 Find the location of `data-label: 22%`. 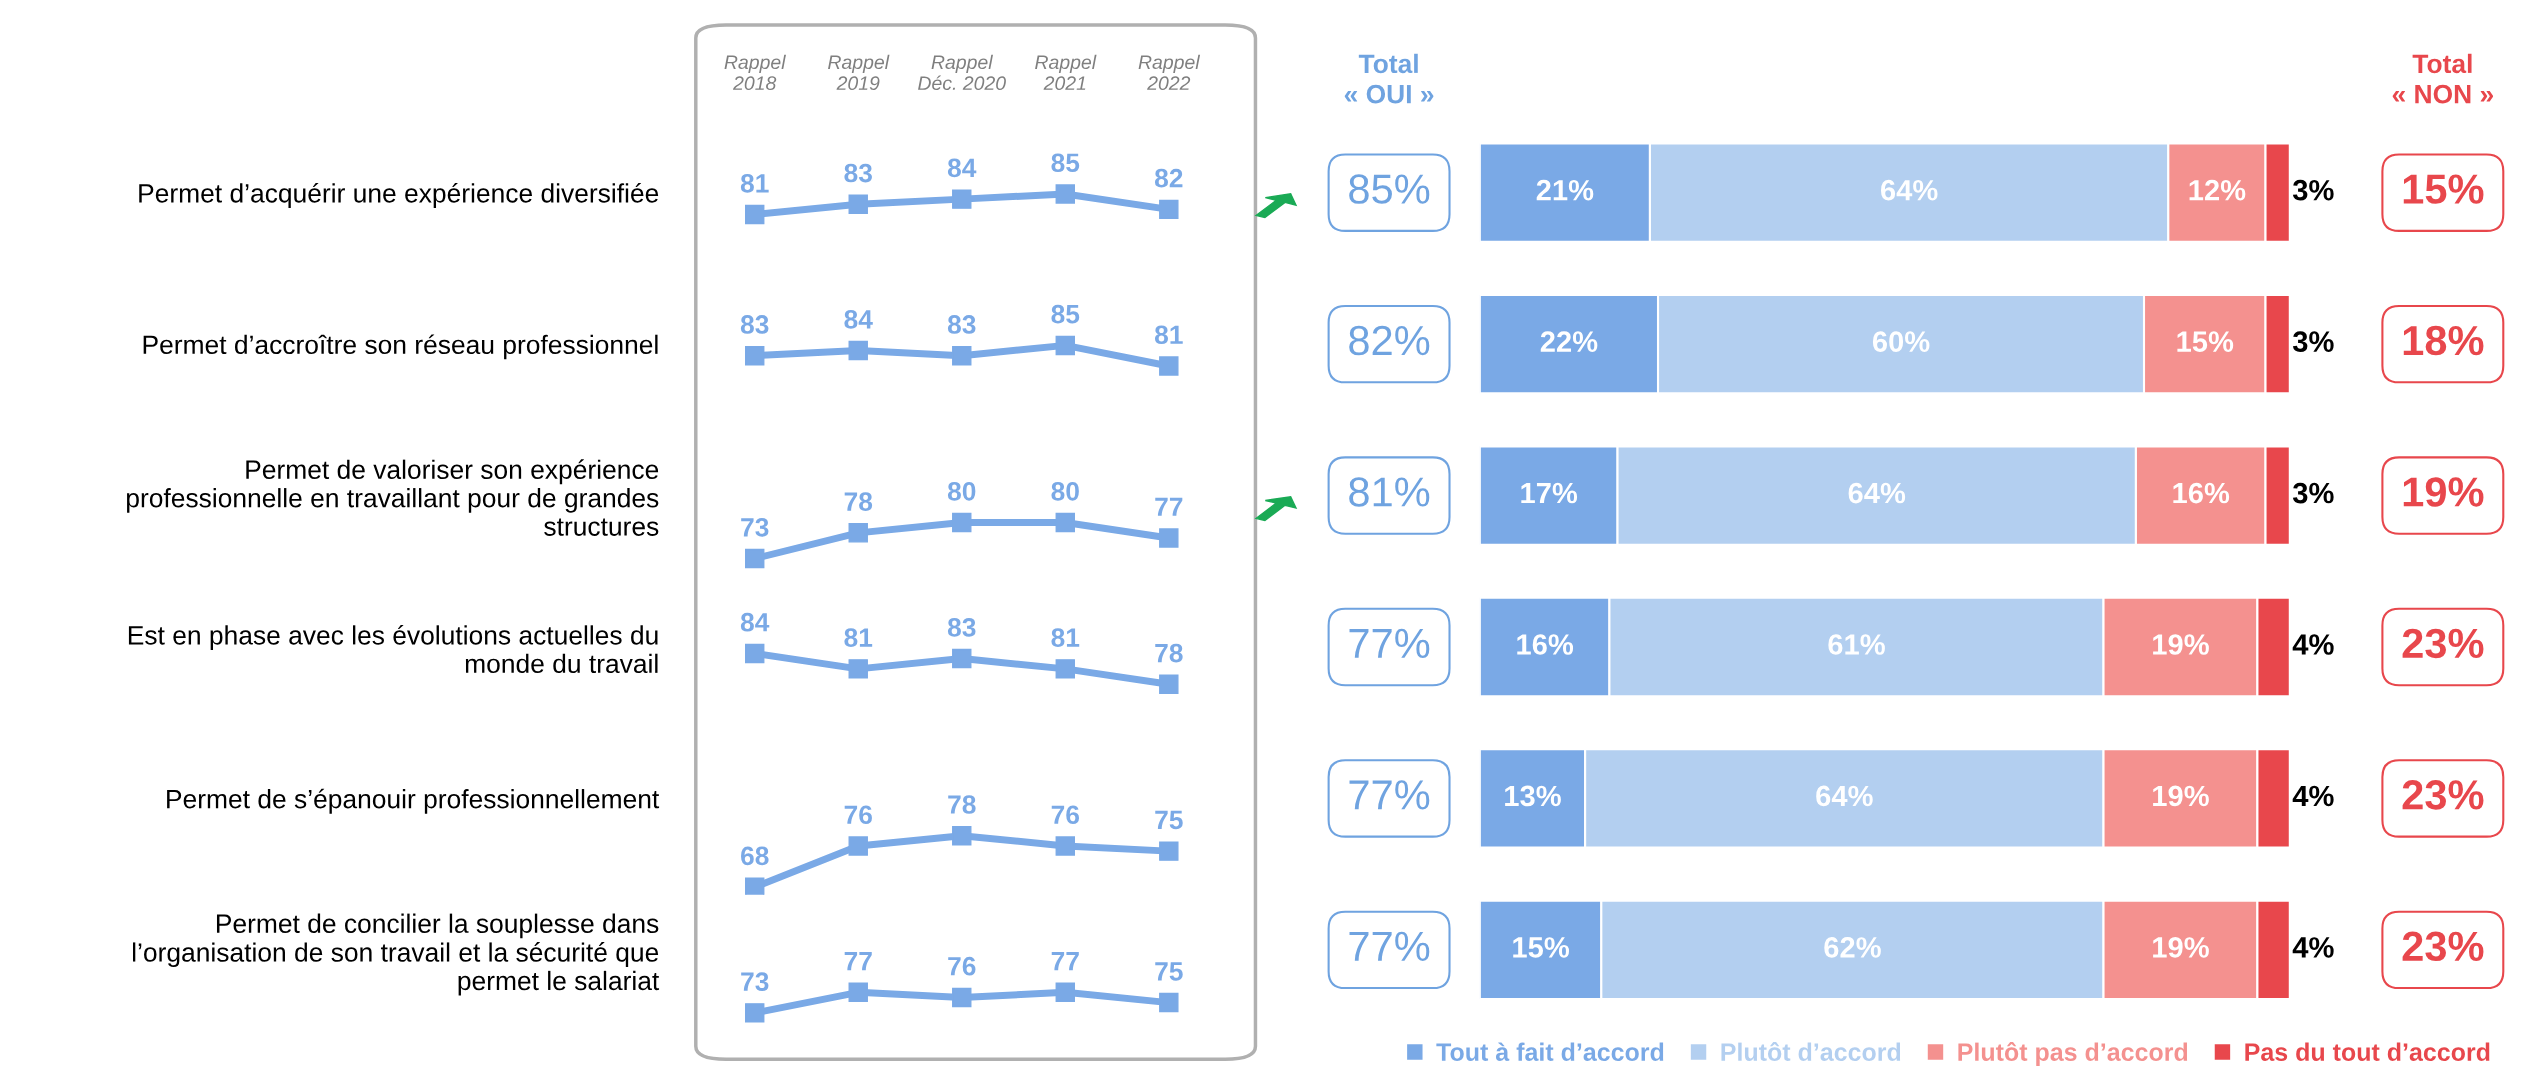

data-label: 22% is located at coordinates (1569, 341).